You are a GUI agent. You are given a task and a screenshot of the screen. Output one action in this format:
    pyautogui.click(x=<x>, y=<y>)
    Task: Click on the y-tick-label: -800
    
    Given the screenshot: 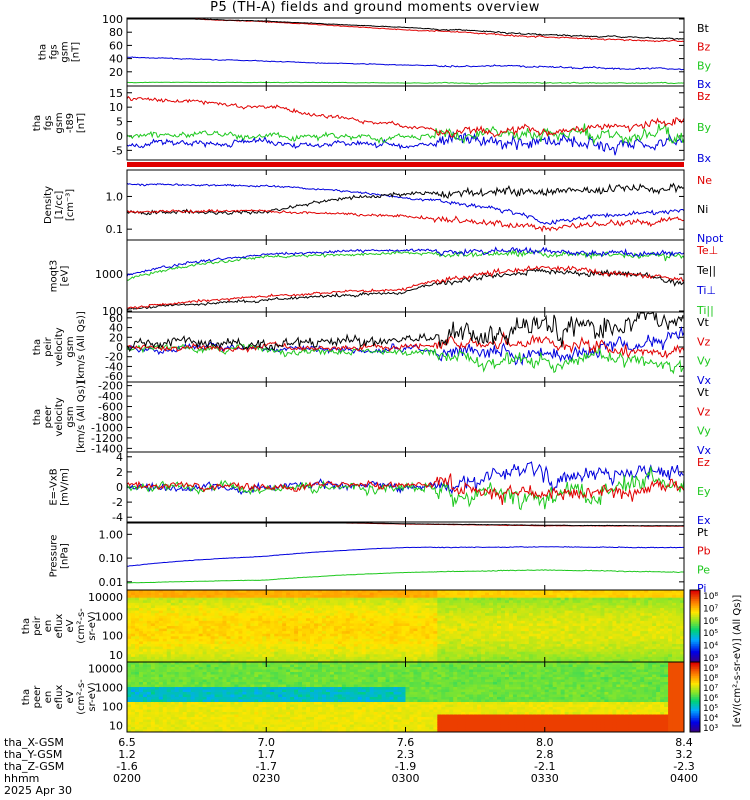 What is the action you would take?
    pyautogui.click(x=110, y=417)
    